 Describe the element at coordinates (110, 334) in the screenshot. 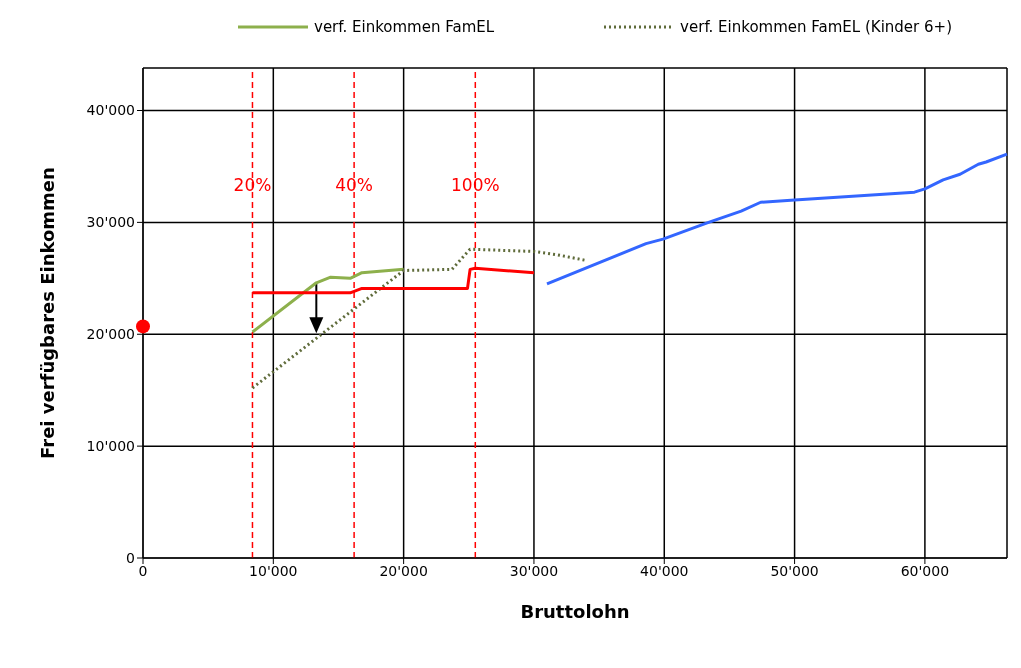

I see `y-tick-label: 20'000` at that location.